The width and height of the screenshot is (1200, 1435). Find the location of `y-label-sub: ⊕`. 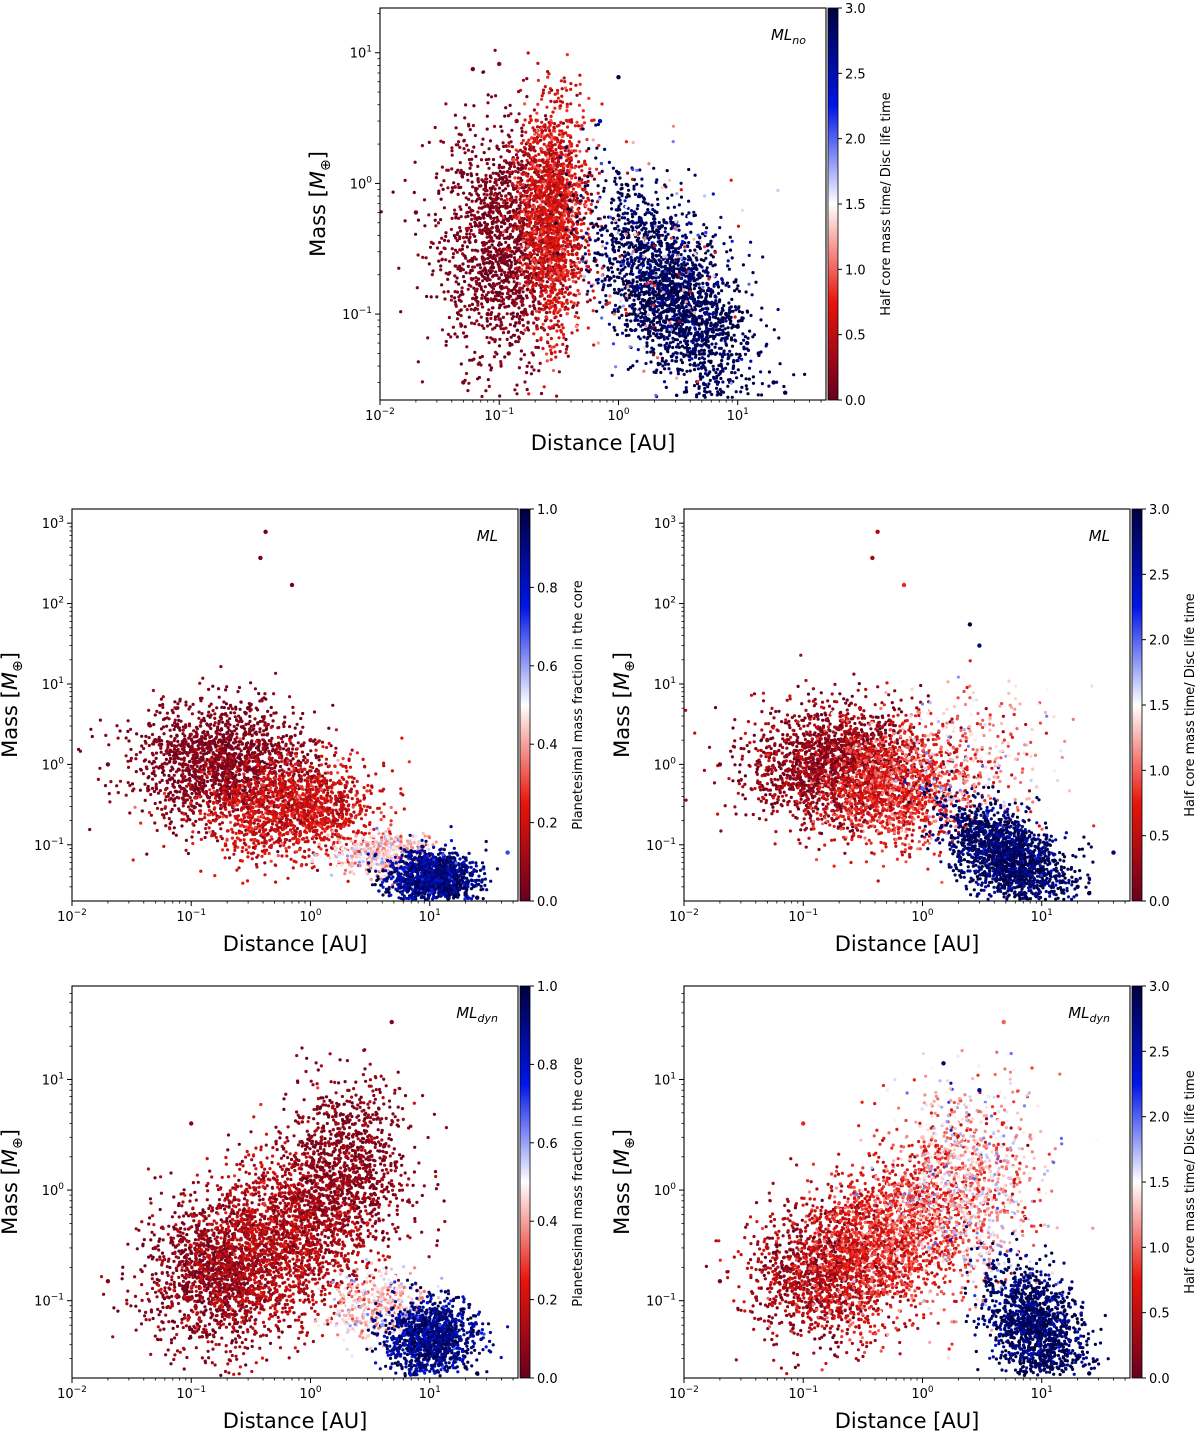

y-label-sub: ⊕ is located at coordinates (18, 666).